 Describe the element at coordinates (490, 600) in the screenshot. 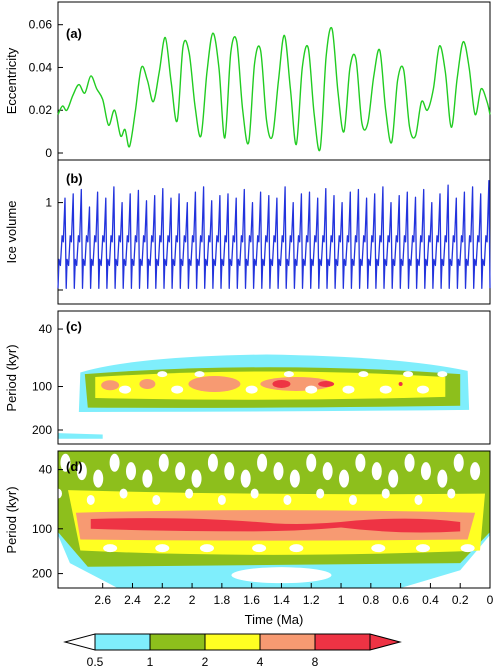

I see `x-axis-tick-label: 0` at that location.